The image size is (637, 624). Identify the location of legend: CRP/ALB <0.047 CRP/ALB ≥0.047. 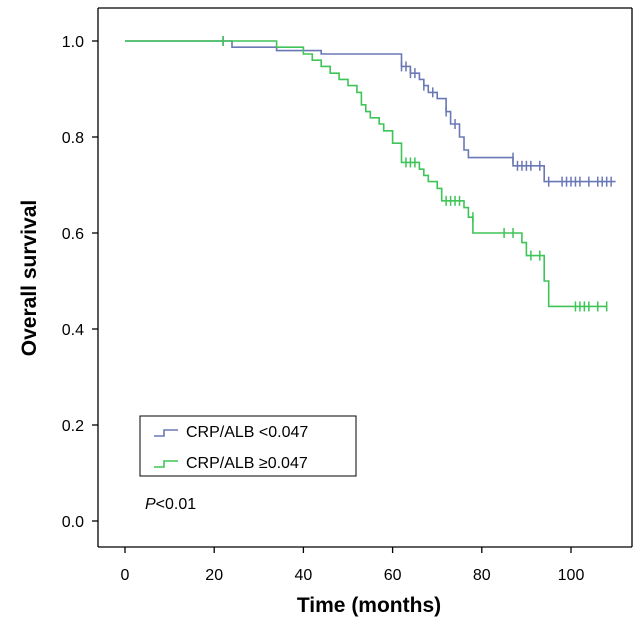
(248, 446).